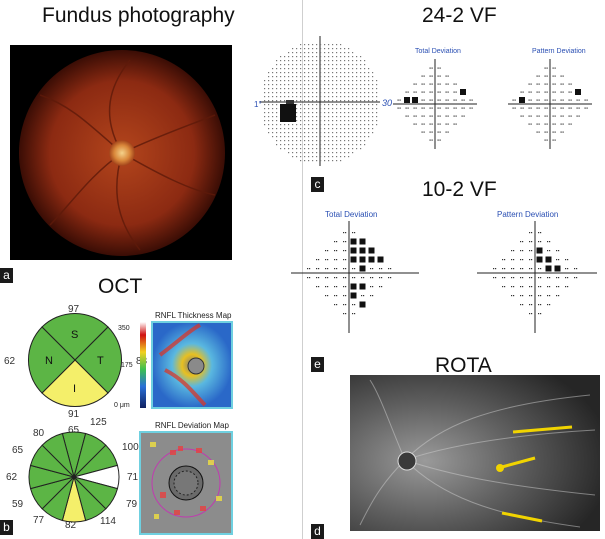  Describe the element at coordinates (192, 425) in the screenshot. I see `deviation-map-title: RNFL Deviation Map` at that location.